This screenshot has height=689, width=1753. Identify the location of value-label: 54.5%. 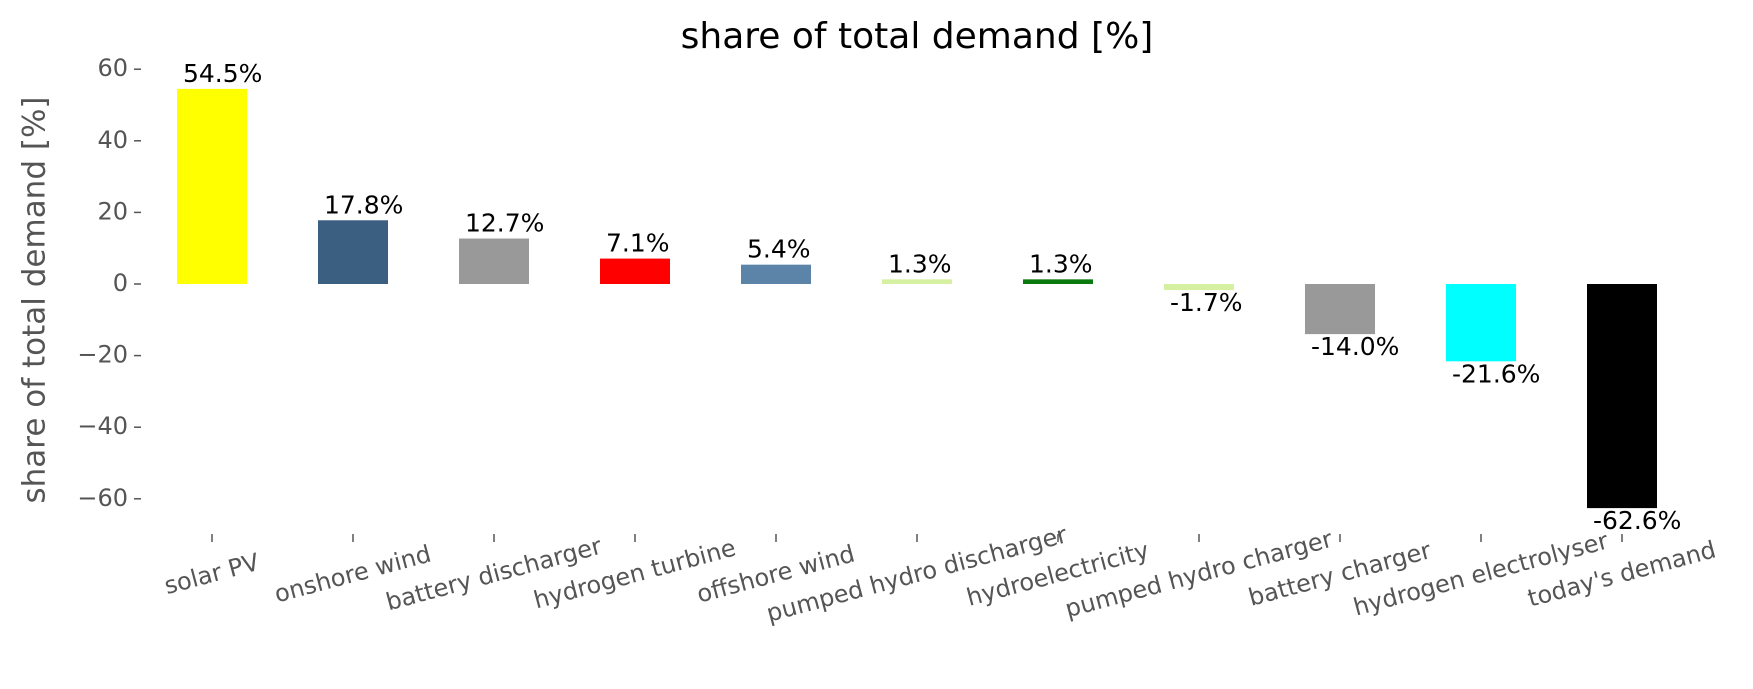
(222, 73).